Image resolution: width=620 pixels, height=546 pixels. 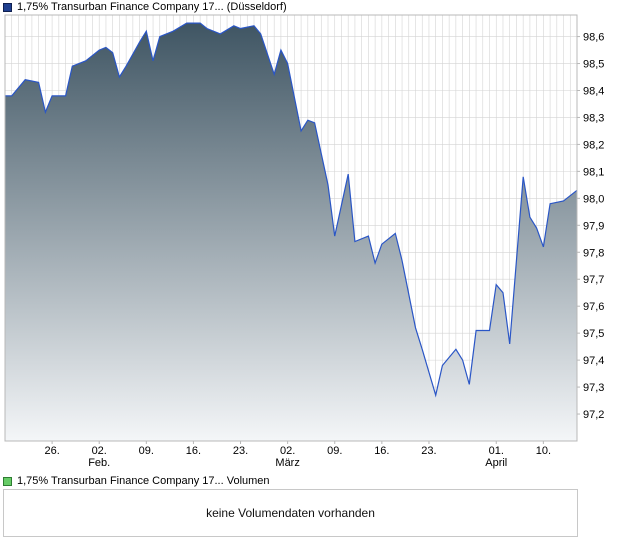 What do you see at coordinates (593, 118) in the screenshot?
I see `y-tick-label: 98,3` at bounding box center [593, 118].